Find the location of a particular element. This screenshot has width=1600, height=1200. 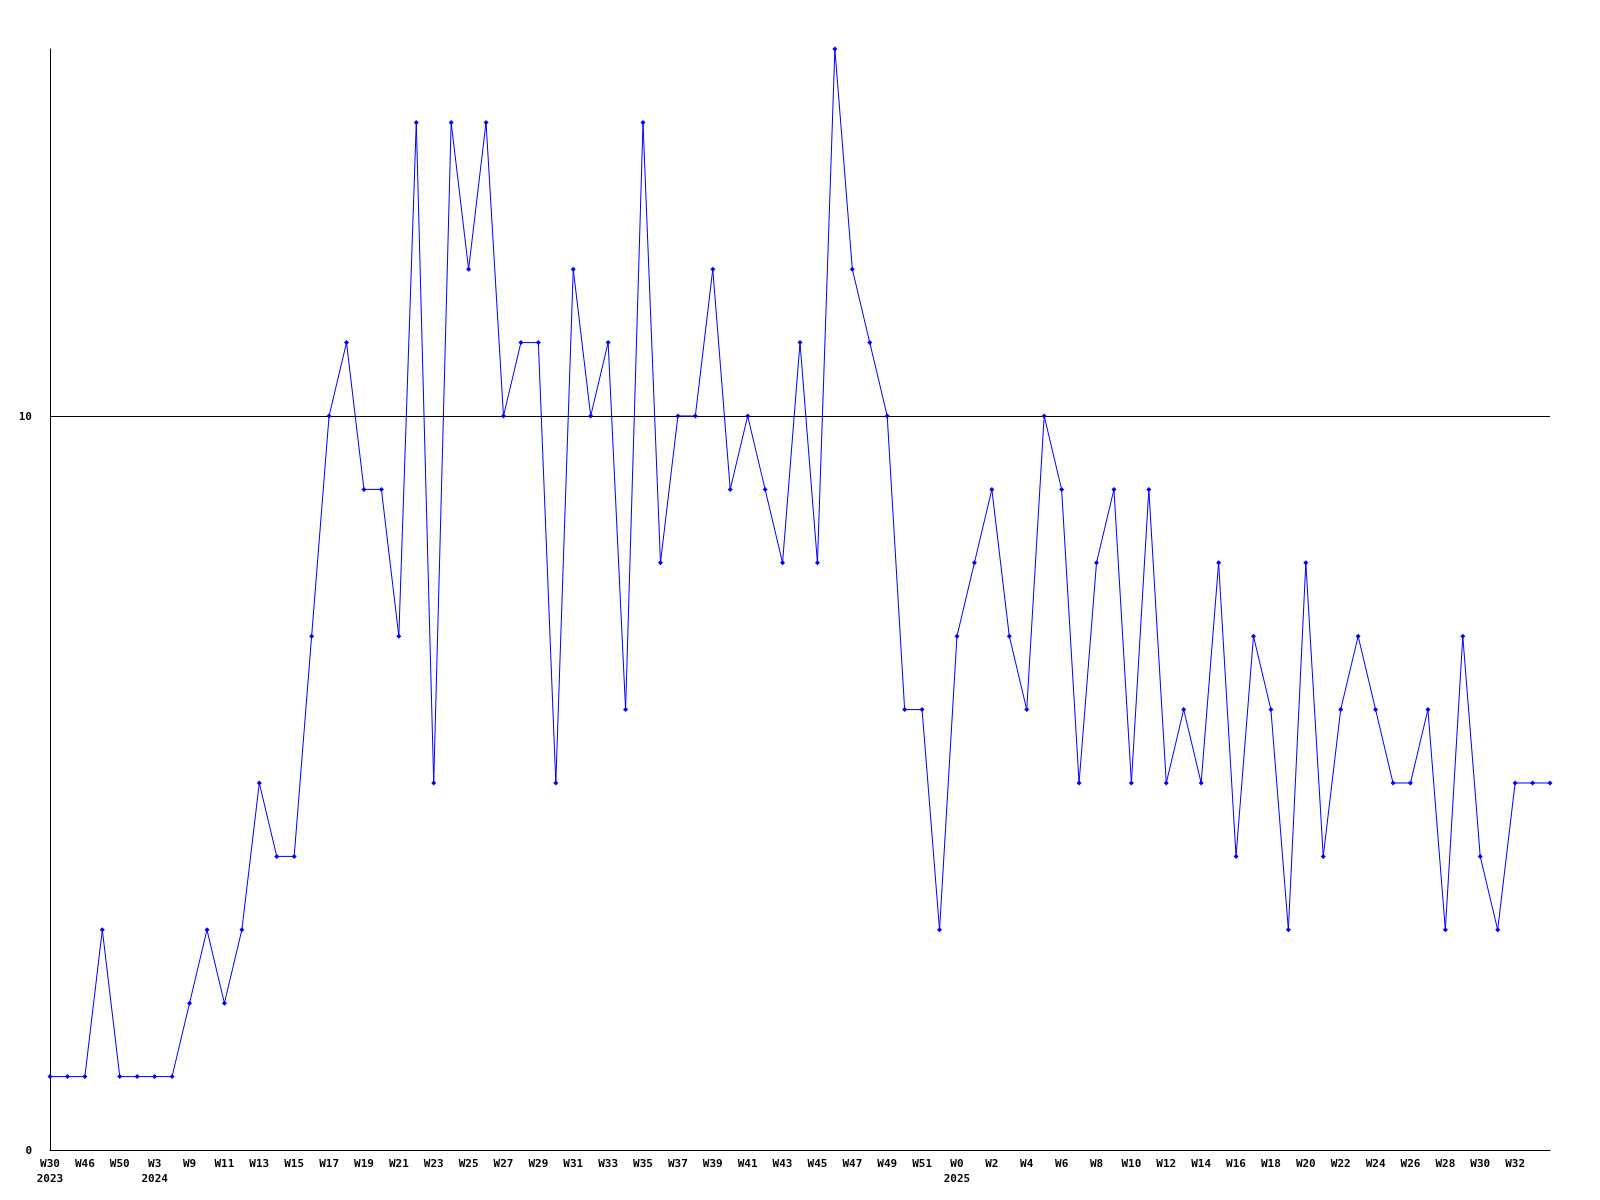

x-tick-label: W24 is located at coordinates (1375, 1163).